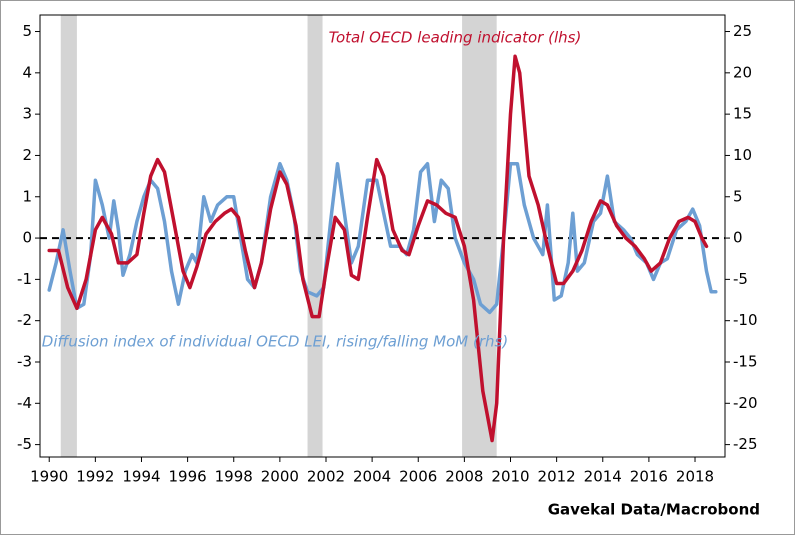 The height and width of the screenshot is (539, 795). Describe the element at coordinates (742, 155) in the screenshot. I see `y2-tick-label: 10` at that location.